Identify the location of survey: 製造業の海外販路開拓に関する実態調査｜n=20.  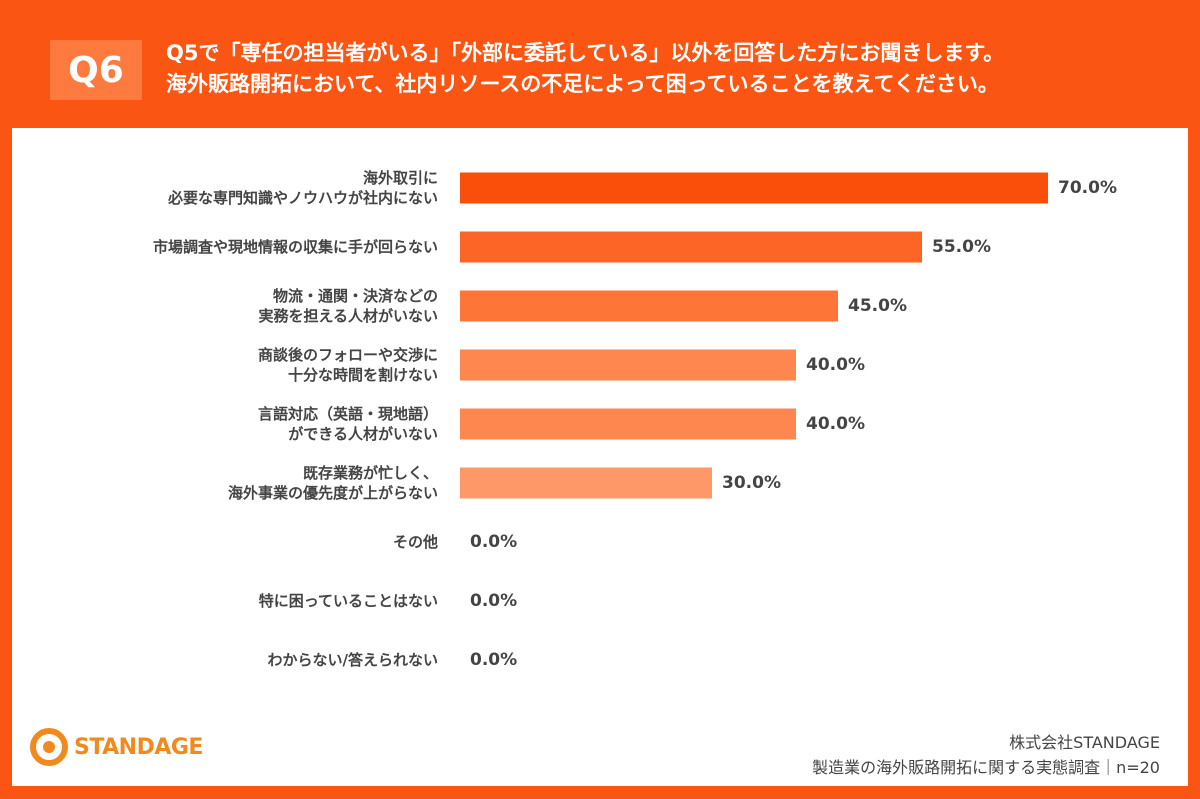
(986, 767).